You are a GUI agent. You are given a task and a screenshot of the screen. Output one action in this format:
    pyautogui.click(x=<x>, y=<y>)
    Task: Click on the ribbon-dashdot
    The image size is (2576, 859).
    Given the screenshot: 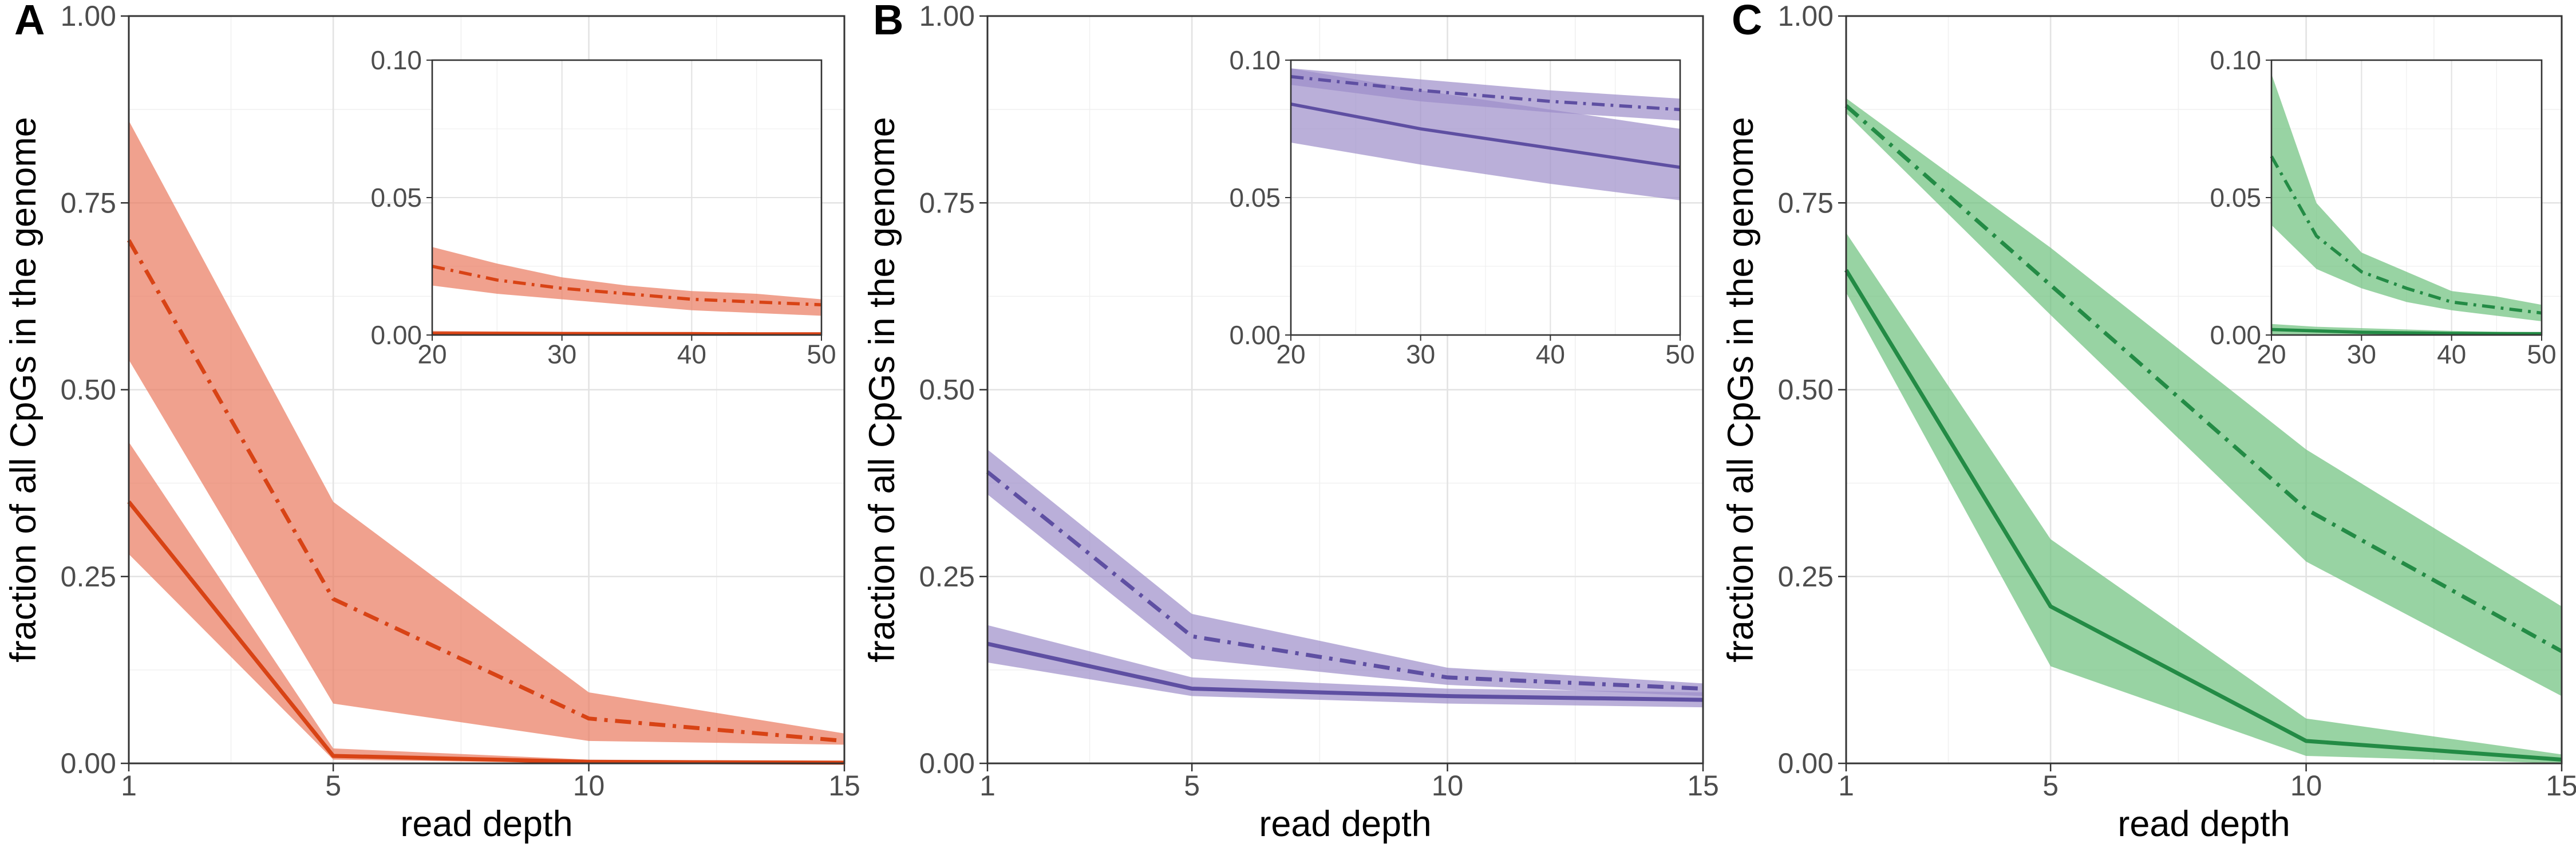 What is the action you would take?
    pyautogui.click(x=1345, y=572)
    